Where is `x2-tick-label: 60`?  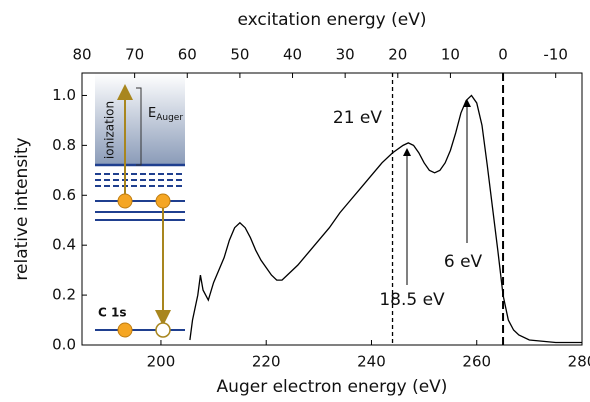
x2-tick-label: 60 is located at coordinates (187, 55).